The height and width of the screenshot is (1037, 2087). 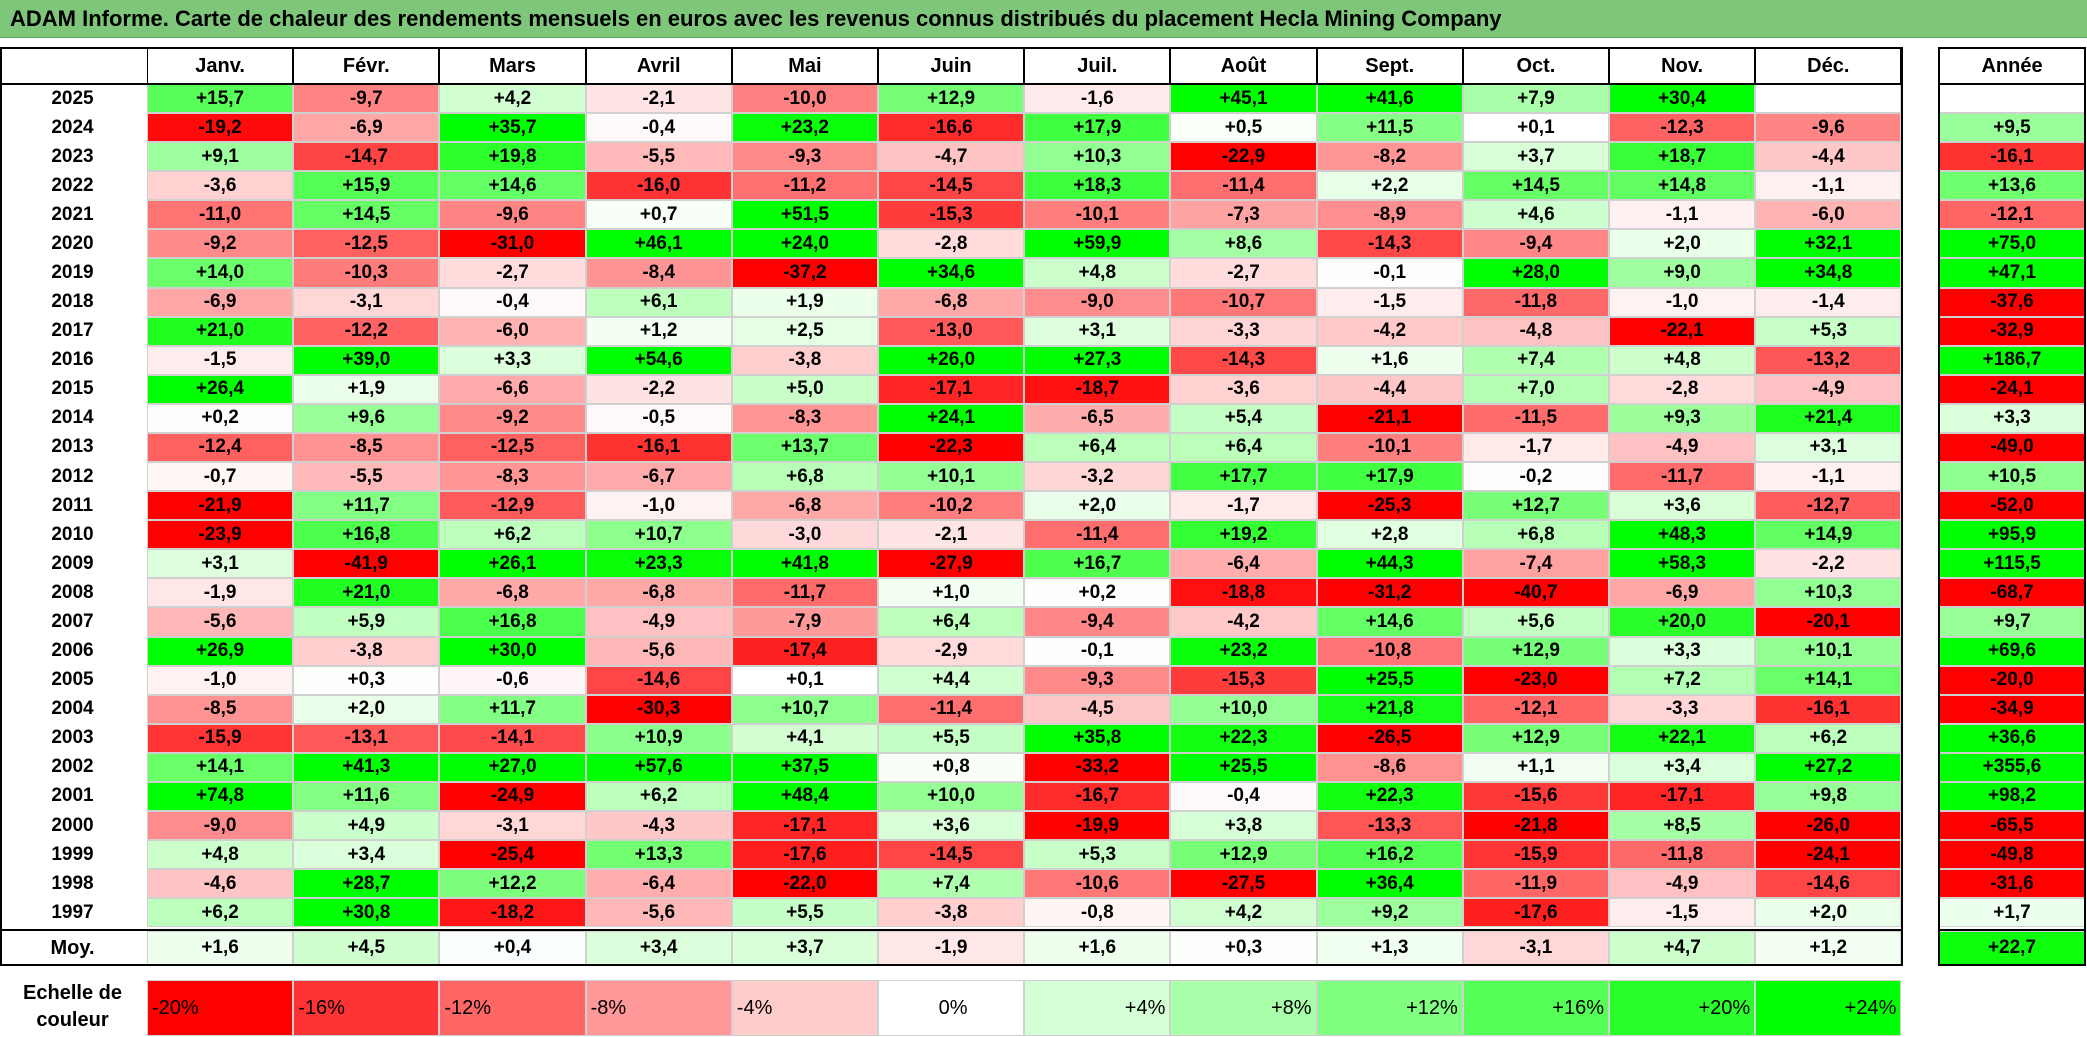 What do you see at coordinates (1535, 884) in the screenshot?
I see `heatmap-cell: -11,9` at bounding box center [1535, 884].